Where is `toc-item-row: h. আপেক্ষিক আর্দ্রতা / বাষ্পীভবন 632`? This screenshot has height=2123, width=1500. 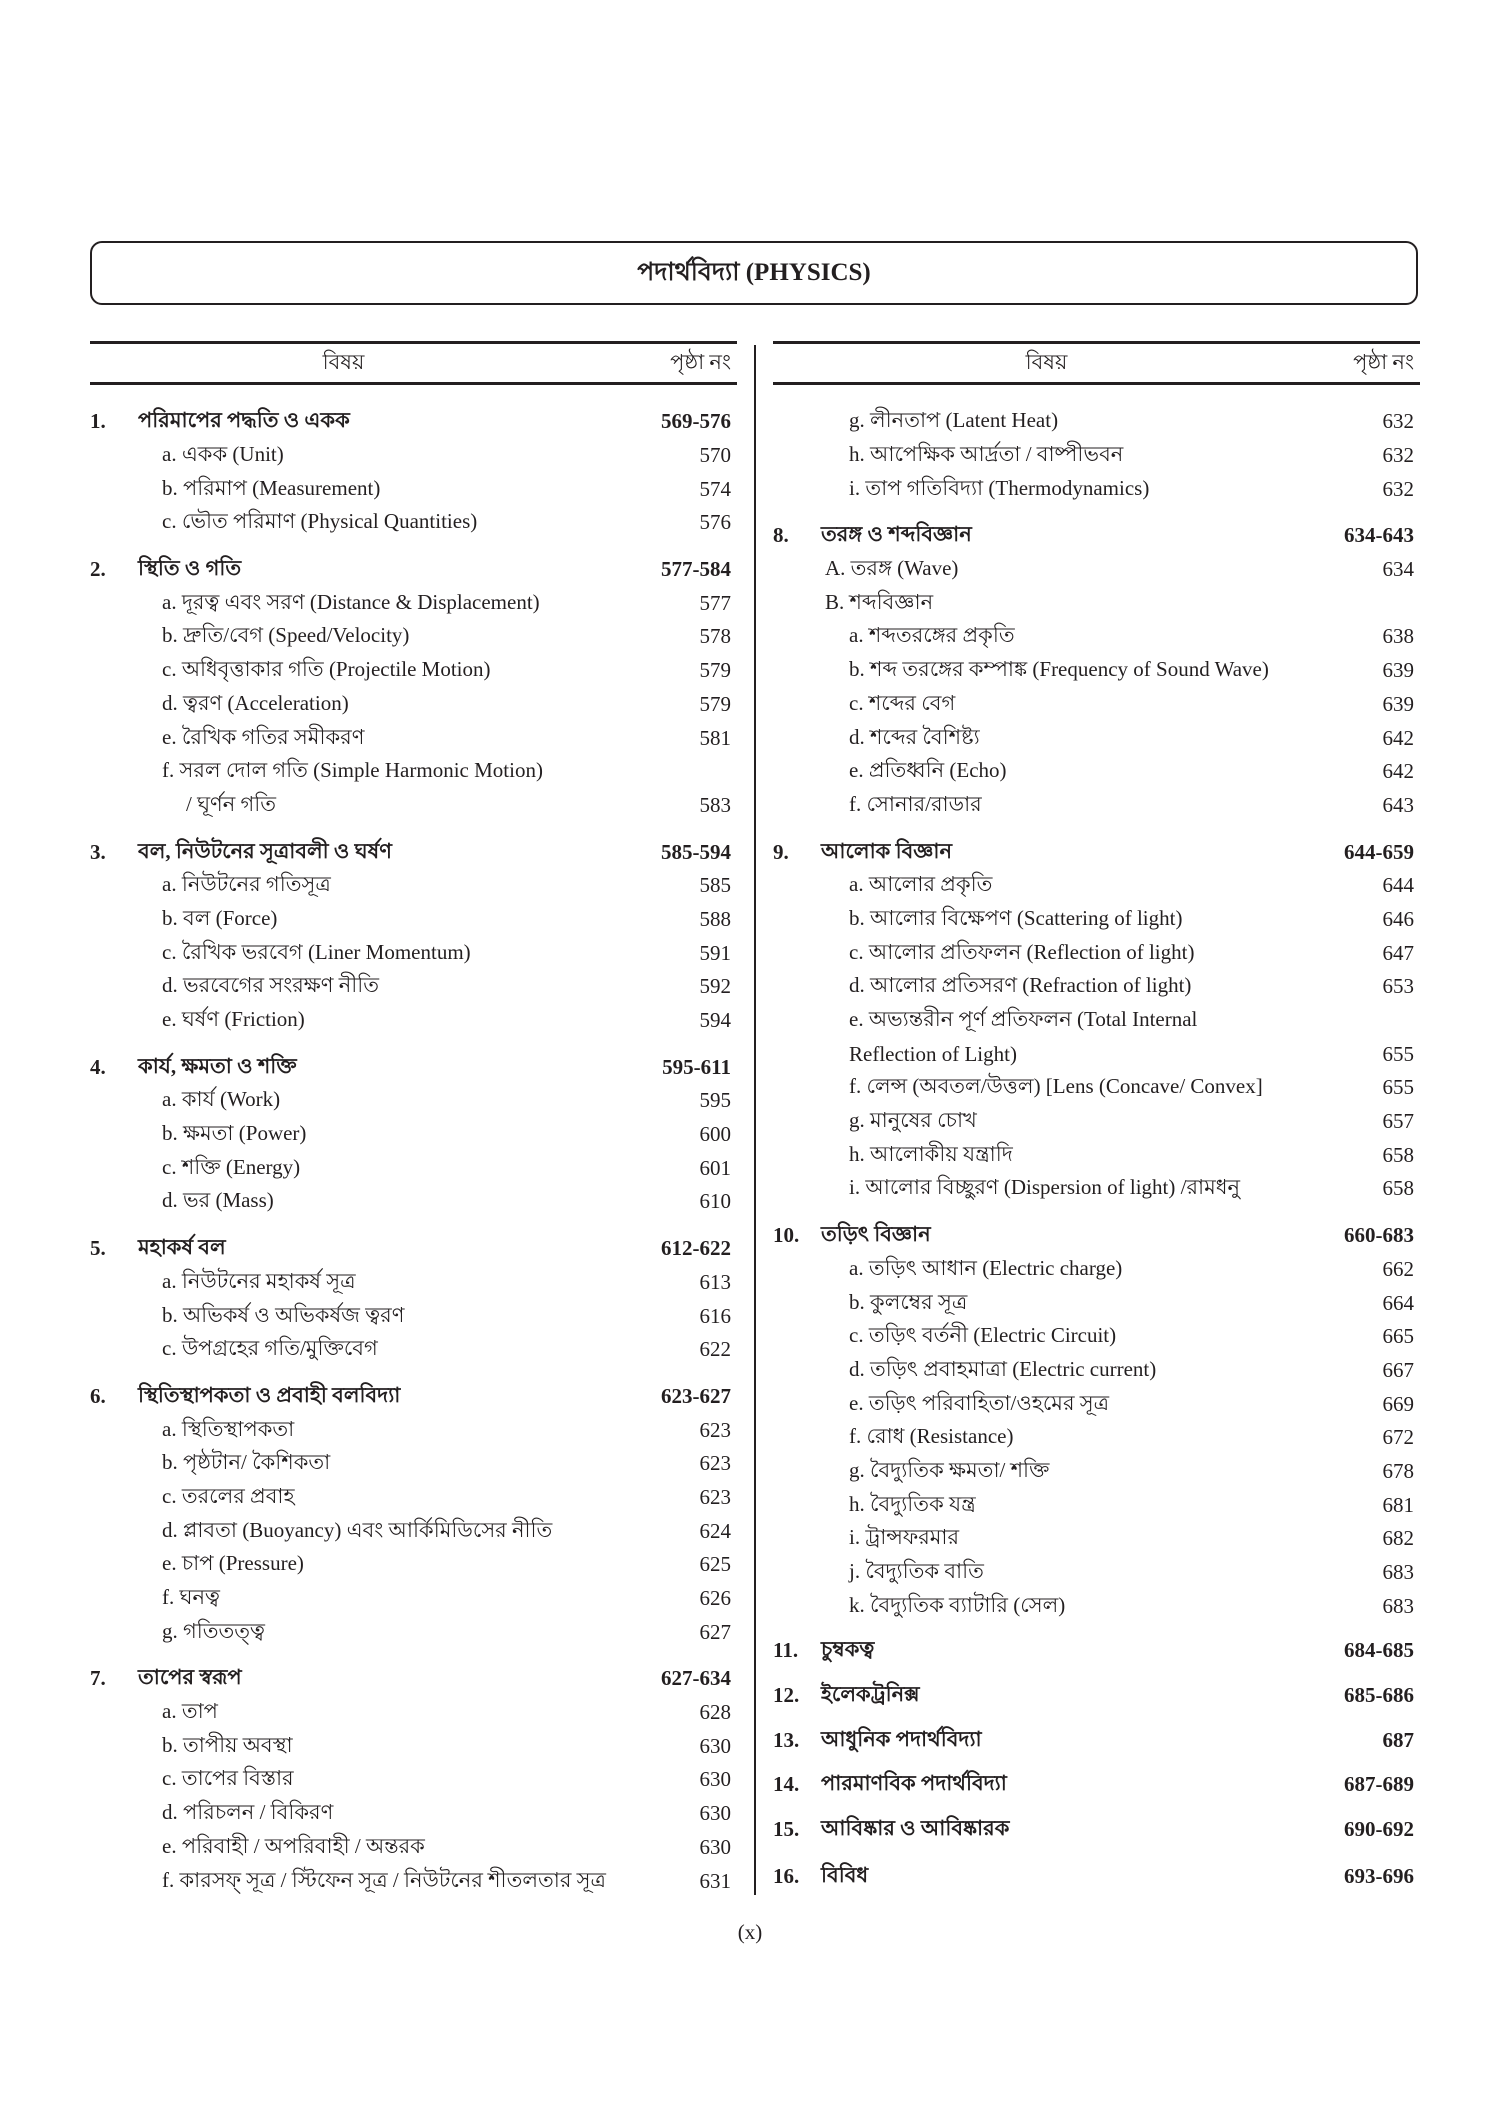
toc-item-row: h. আপেক্ষিক আর্দ্রতা / বাষ্পীভবন 632 is located at coordinates (1096, 456).